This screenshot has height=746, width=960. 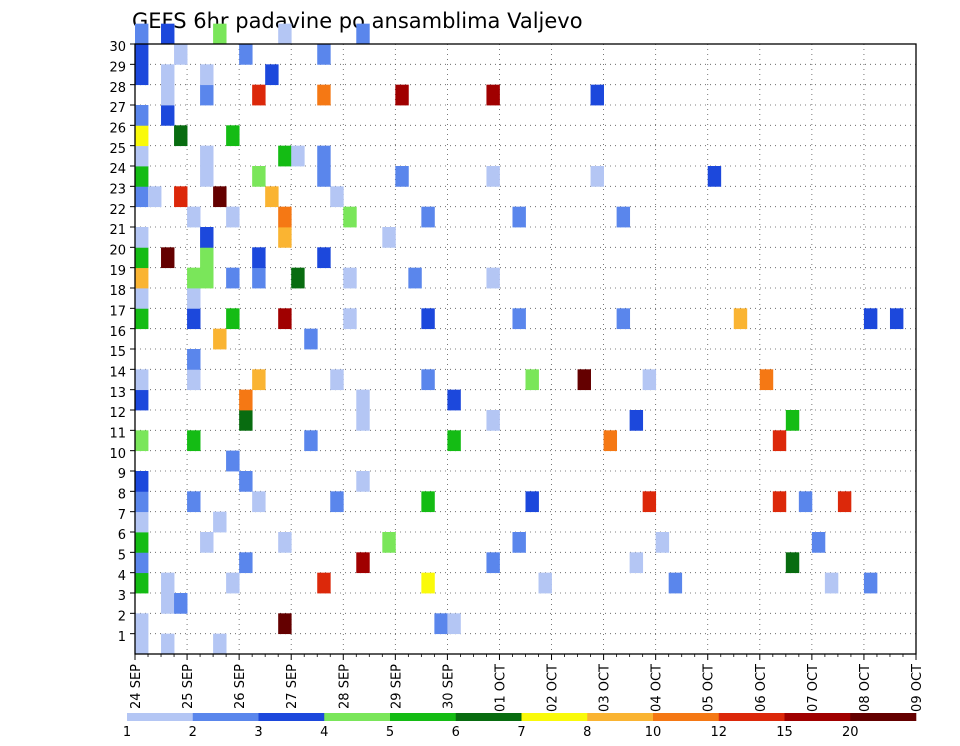 I want to click on colorbar-label: 20, so click(x=850, y=732).